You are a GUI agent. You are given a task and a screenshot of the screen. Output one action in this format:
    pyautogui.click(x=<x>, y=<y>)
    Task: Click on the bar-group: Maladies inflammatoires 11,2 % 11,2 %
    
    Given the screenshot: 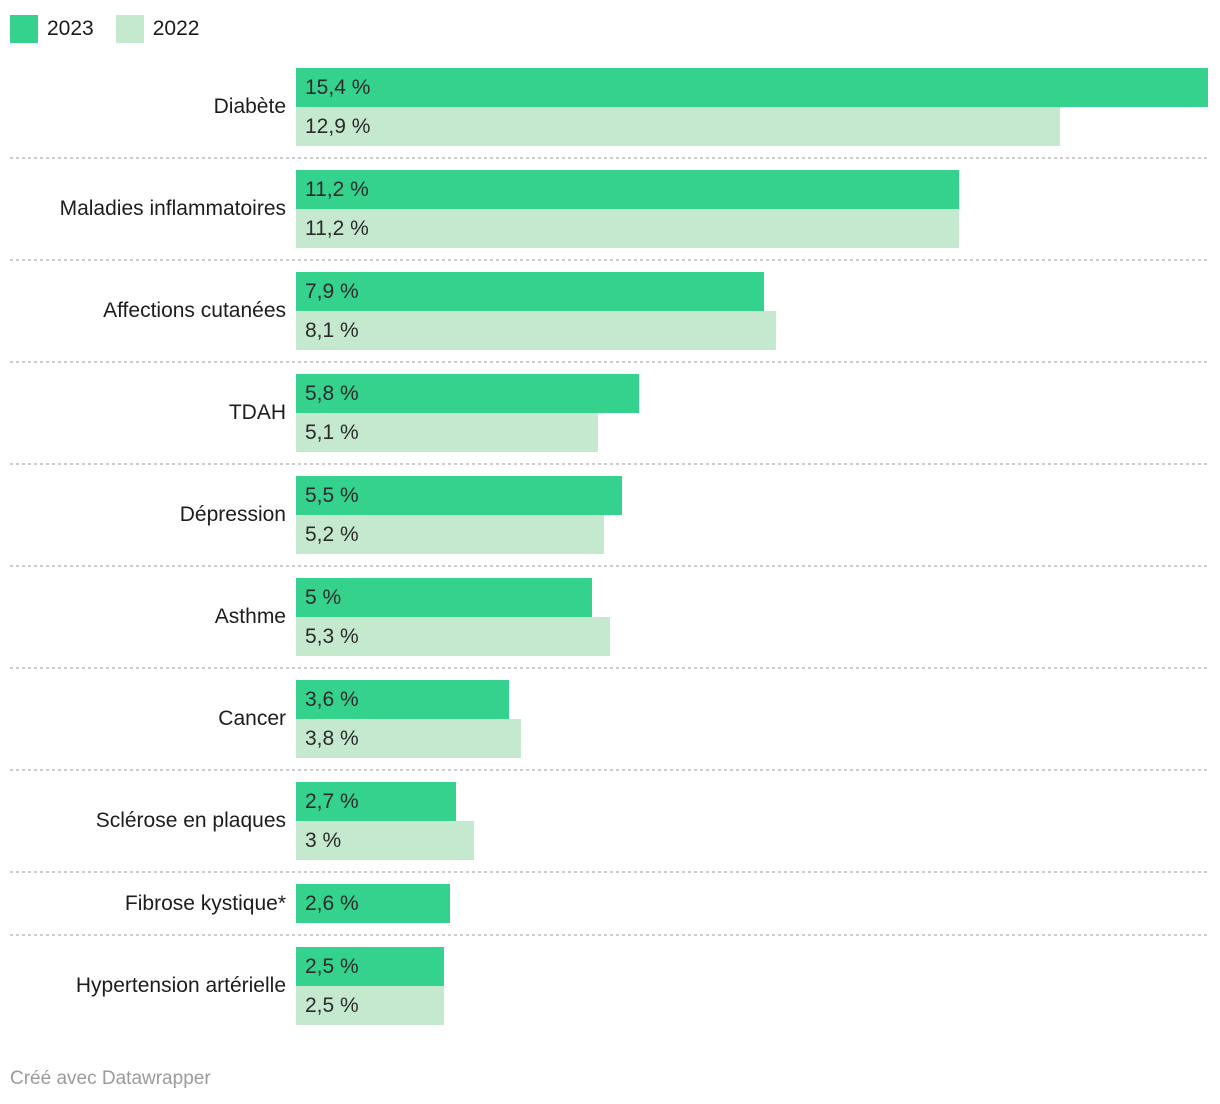 What is the action you would take?
    pyautogui.click(x=609, y=209)
    